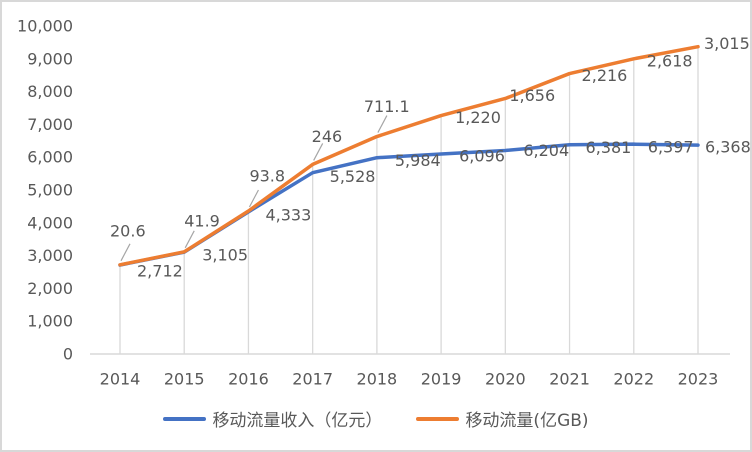 This screenshot has height=452, width=752. What do you see at coordinates (248, 379) in the screenshot?
I see `x-axis-tick-label: 2016` at bounding box center [248, 379].